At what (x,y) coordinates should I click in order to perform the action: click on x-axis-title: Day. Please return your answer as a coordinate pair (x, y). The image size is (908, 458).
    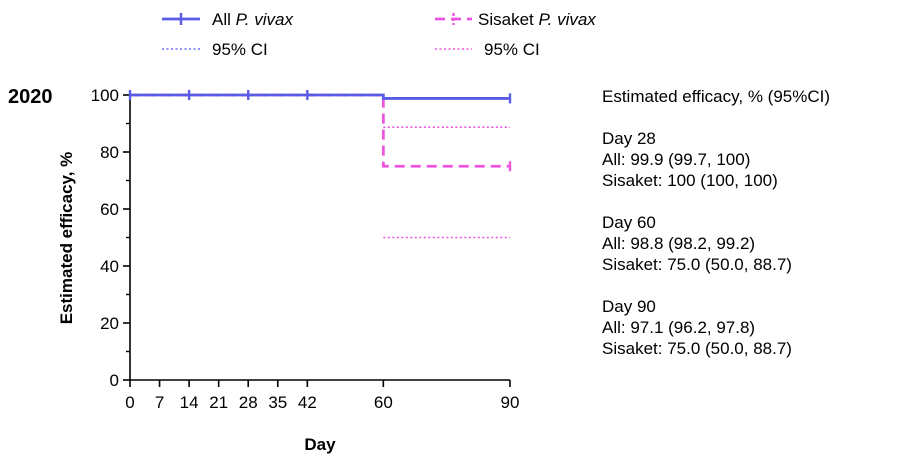
    Looking at the image, I should click on (320, 444).